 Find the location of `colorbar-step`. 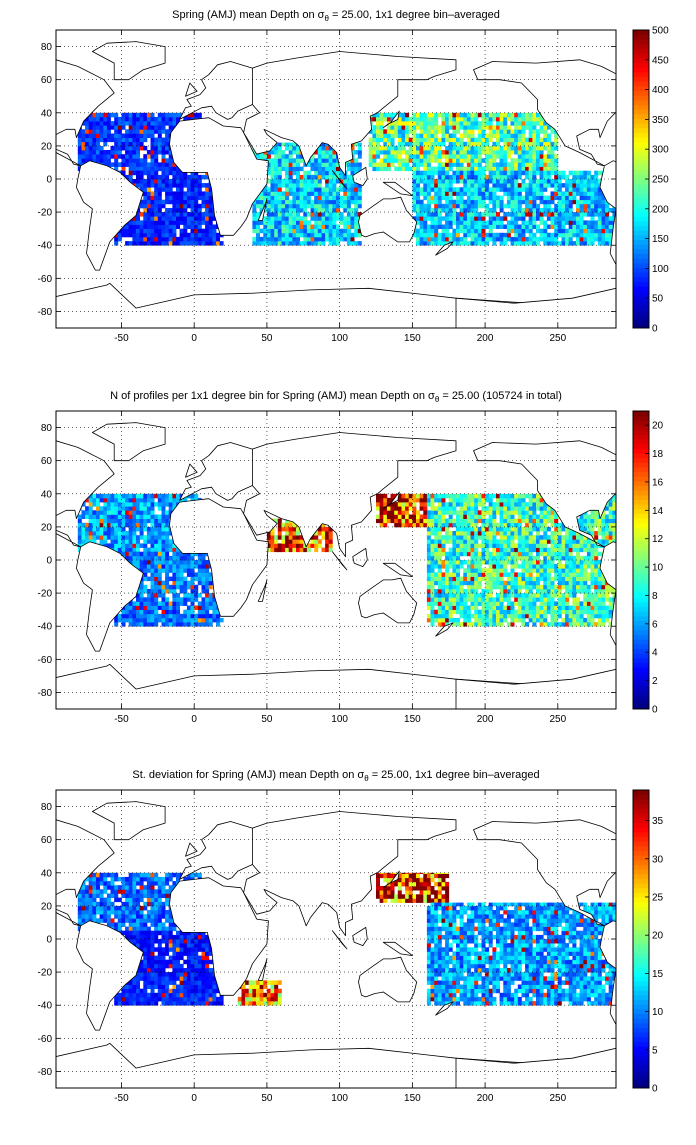

colorbar-step is located at coordinates (641, 307).